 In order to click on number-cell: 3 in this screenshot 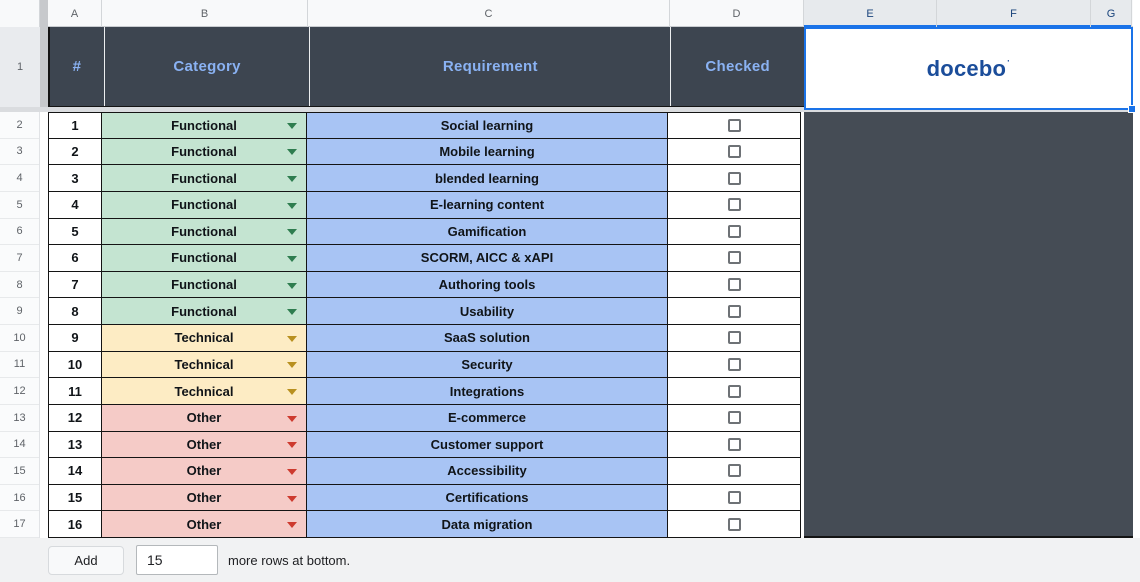, I will do `click(75, 178)`.